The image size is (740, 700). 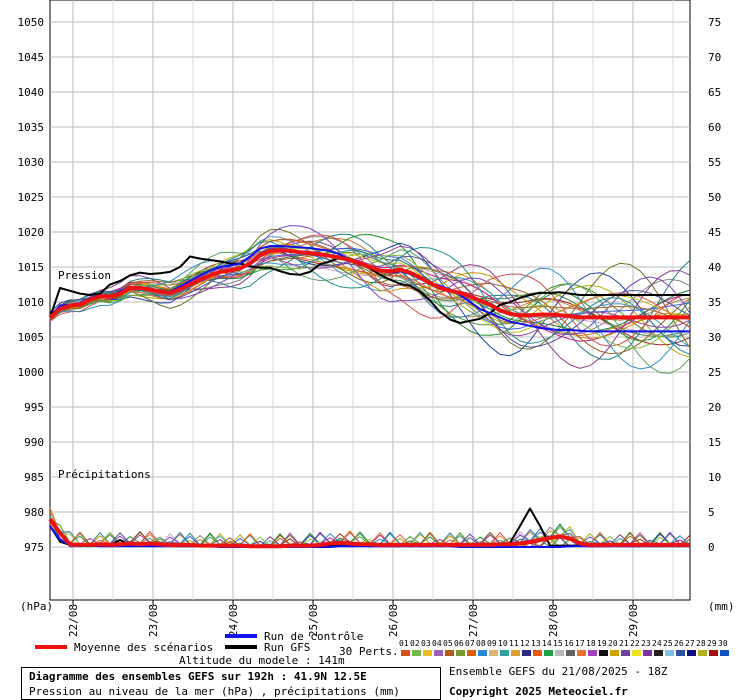 I want to click on y-tick-label-right: 70, so click(x=714, y=57).